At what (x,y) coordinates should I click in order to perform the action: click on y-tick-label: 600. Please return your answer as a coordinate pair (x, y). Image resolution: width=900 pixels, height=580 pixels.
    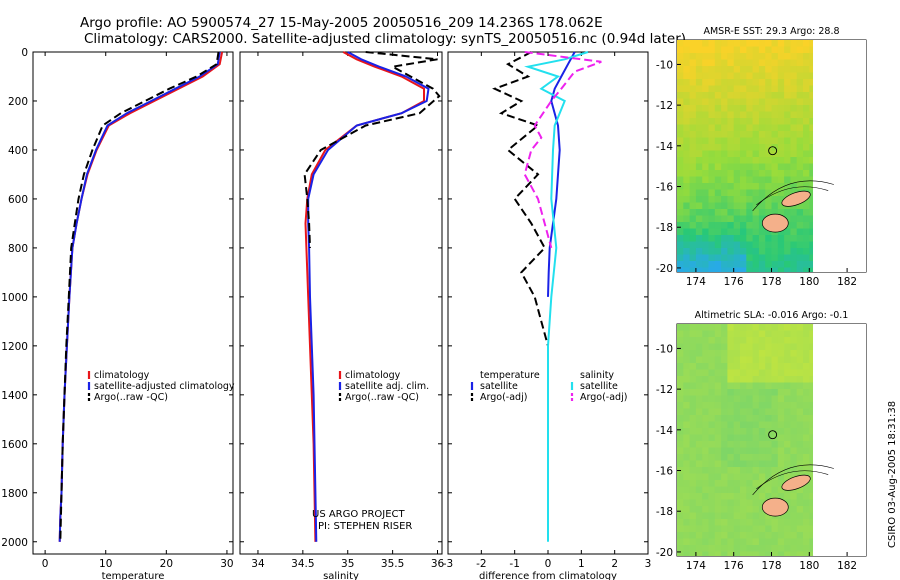
    Looking at the image, I should click on (18, 200).